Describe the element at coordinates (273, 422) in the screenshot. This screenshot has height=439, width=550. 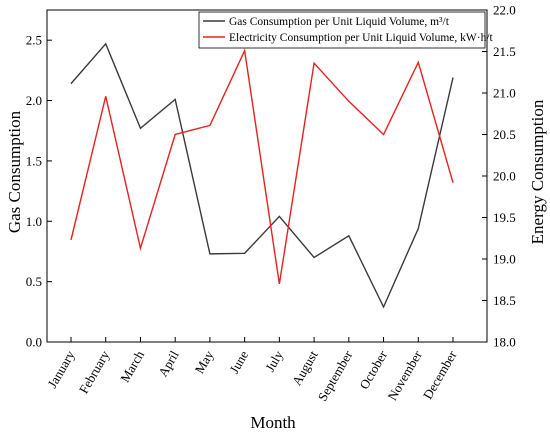
I see `x-axis-title: Month` at that location.